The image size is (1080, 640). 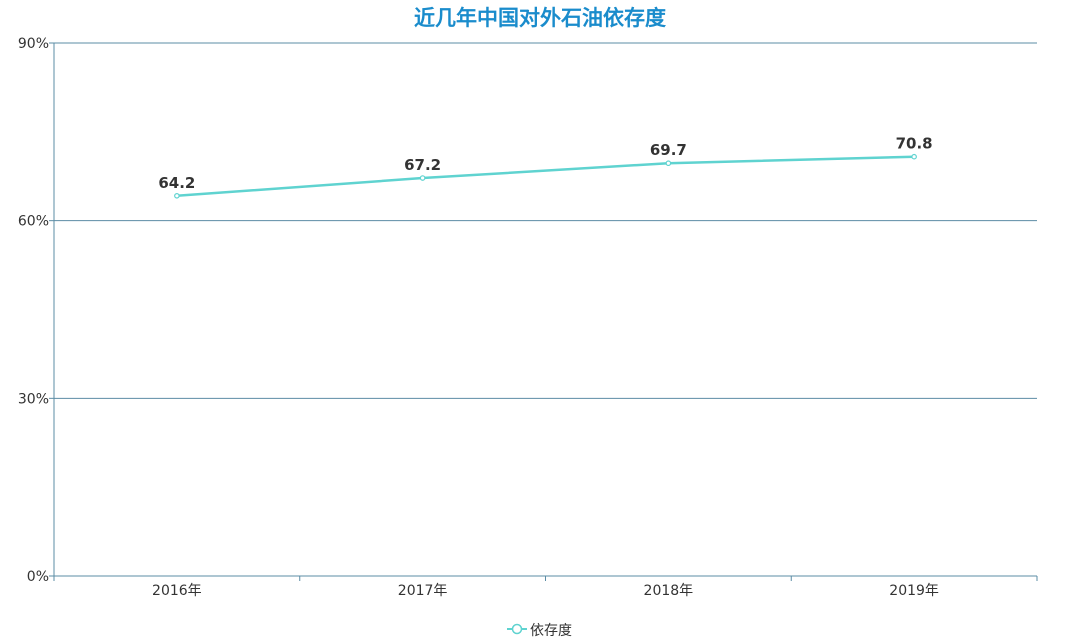 I want to click on series-line, so click(x=545, y=176).